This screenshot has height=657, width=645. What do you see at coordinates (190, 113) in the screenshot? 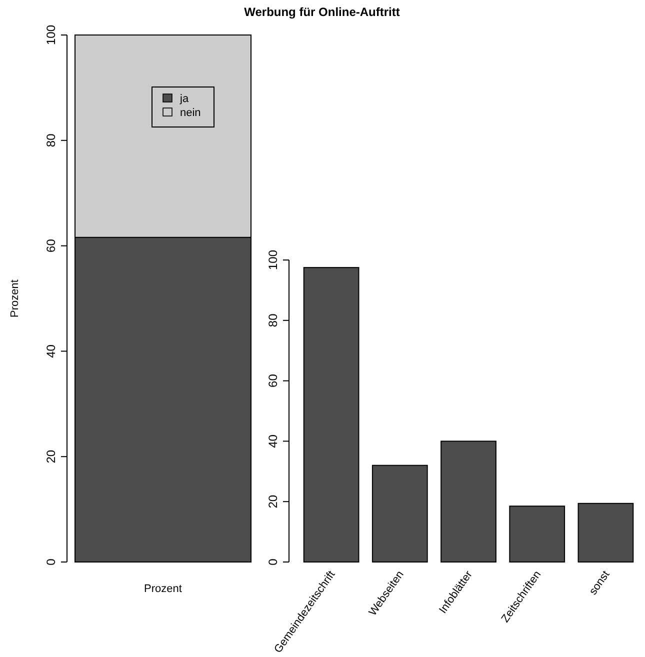
I see `legend-label: nein` at bounding box center [190, 113].